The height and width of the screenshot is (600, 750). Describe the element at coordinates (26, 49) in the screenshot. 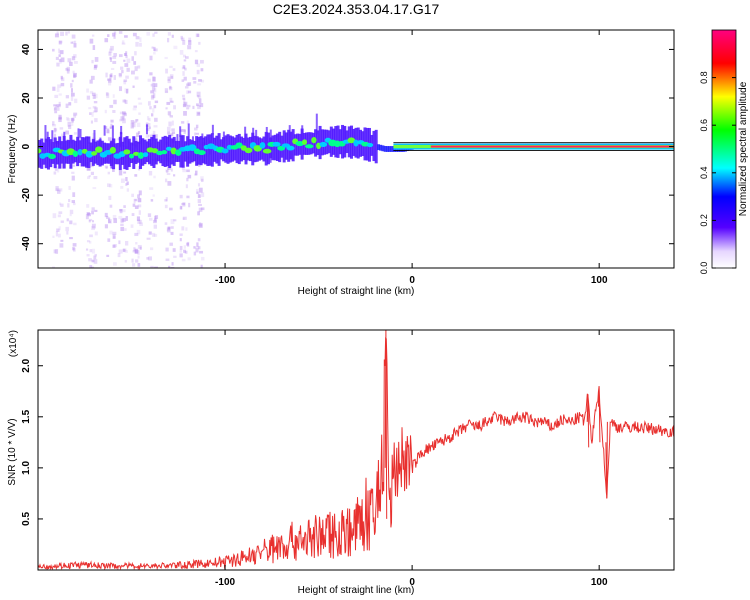

I see `y-tick-label: 40` at that location.